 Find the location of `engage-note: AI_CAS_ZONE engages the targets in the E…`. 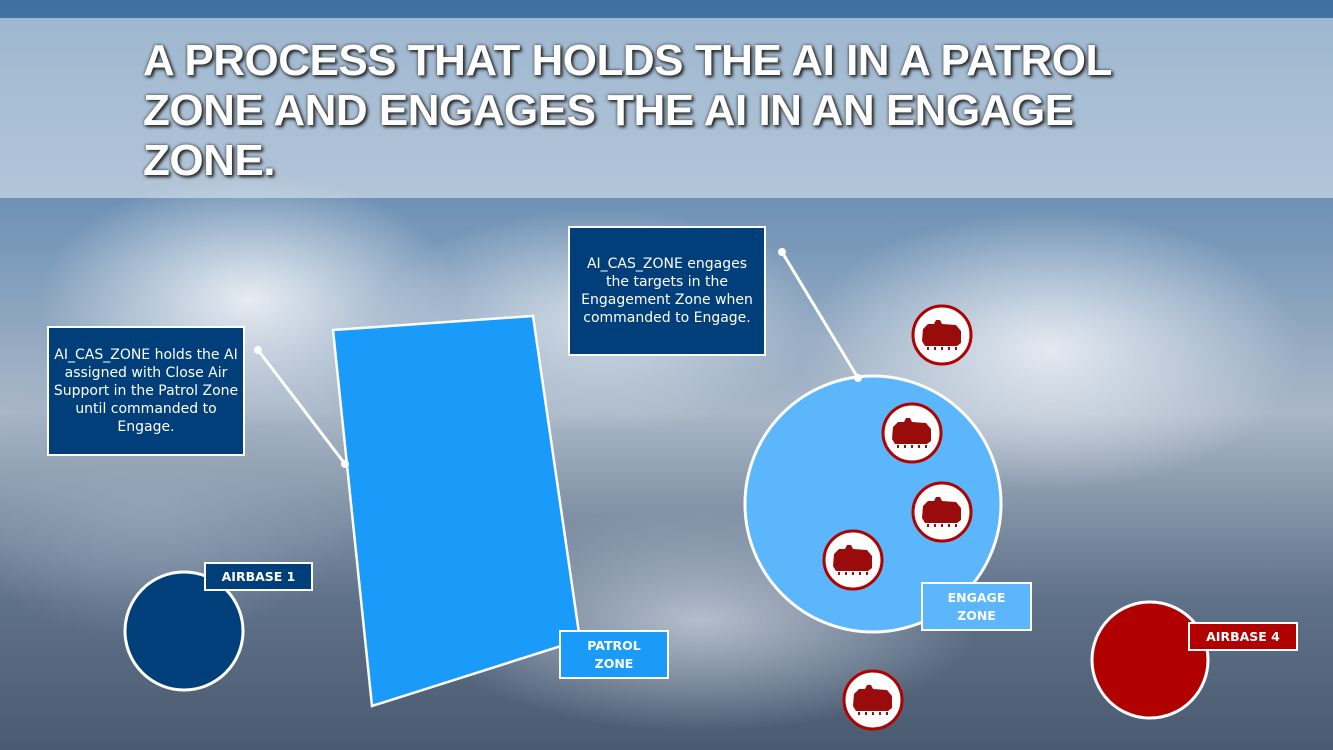

engage-note: AI_CAS_ZONE engages the targets in the E… is located at coordinates (667, 291).